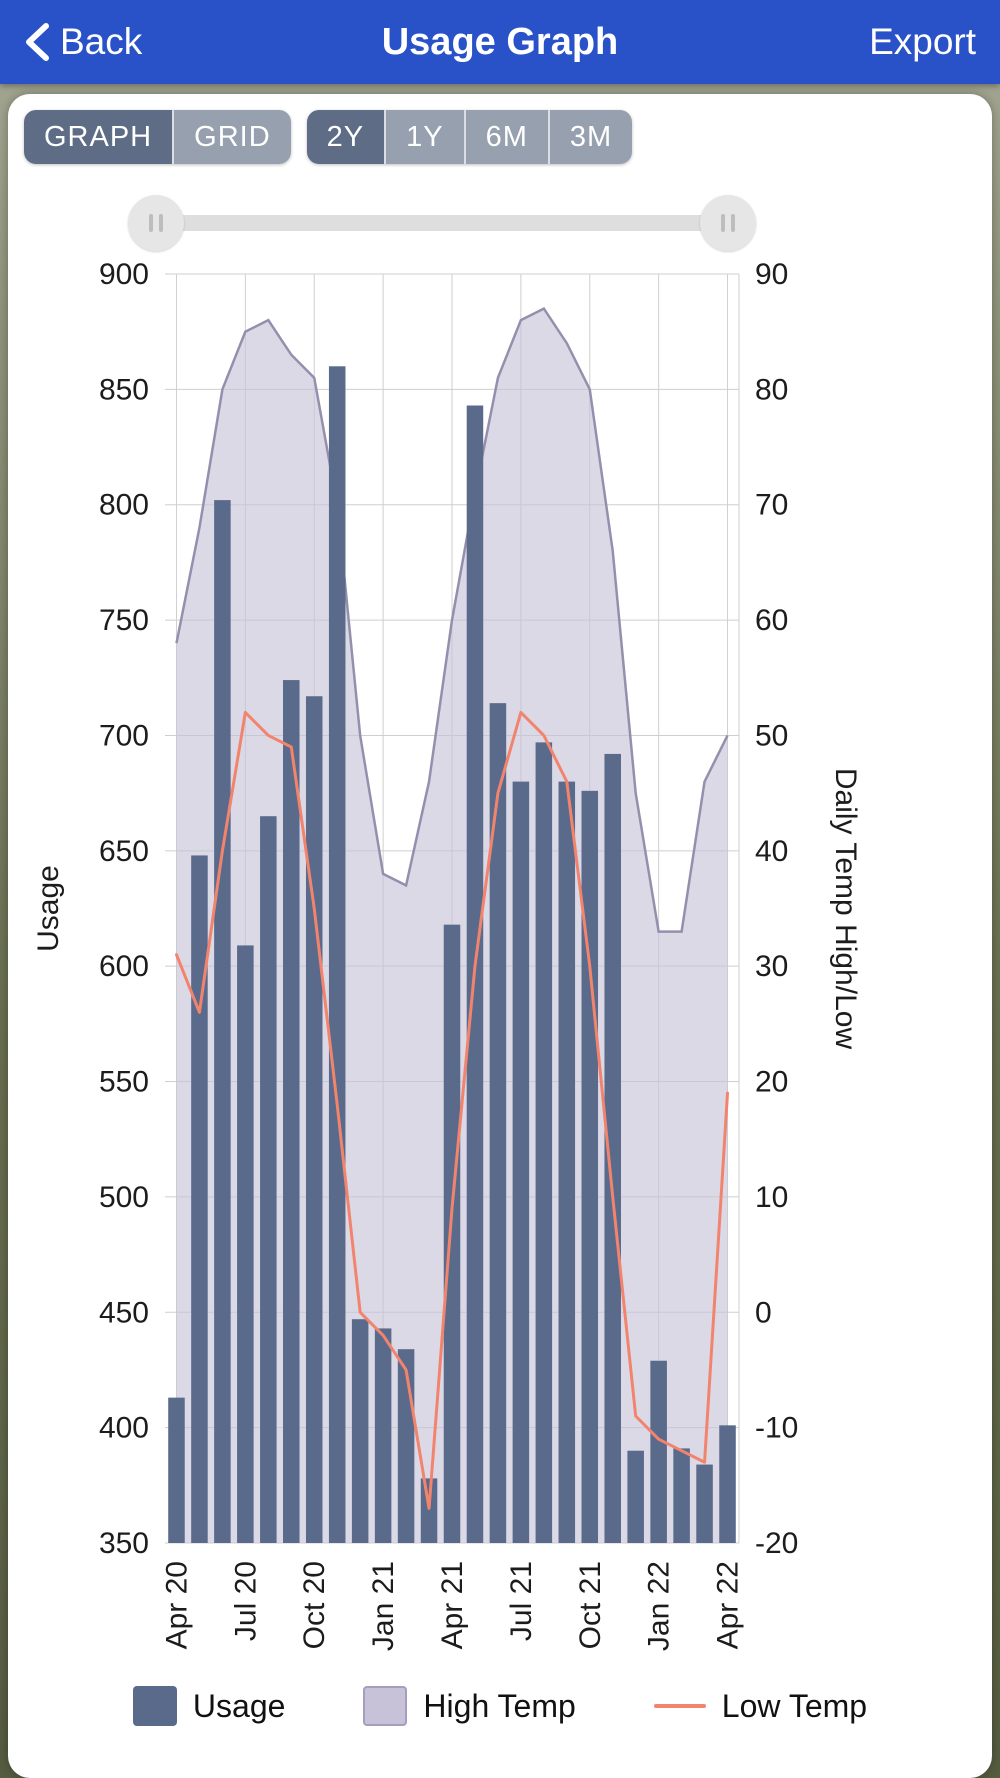 The image size is (1000, 1778). What do you see at coordinates (154, 1706) in the screenshot?
I see `usage-legend-swatch` at bounding box center [154, 1706].